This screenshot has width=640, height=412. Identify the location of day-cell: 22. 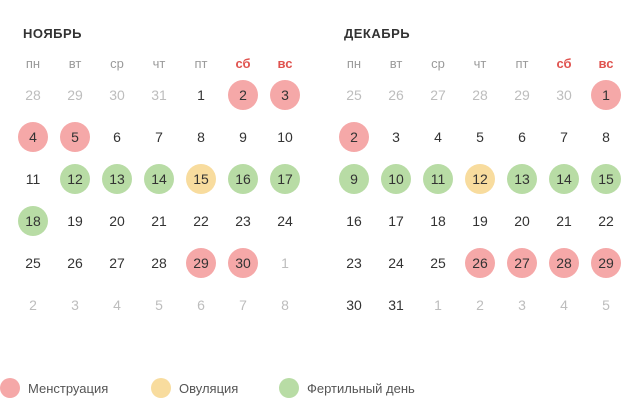
(201, 221).